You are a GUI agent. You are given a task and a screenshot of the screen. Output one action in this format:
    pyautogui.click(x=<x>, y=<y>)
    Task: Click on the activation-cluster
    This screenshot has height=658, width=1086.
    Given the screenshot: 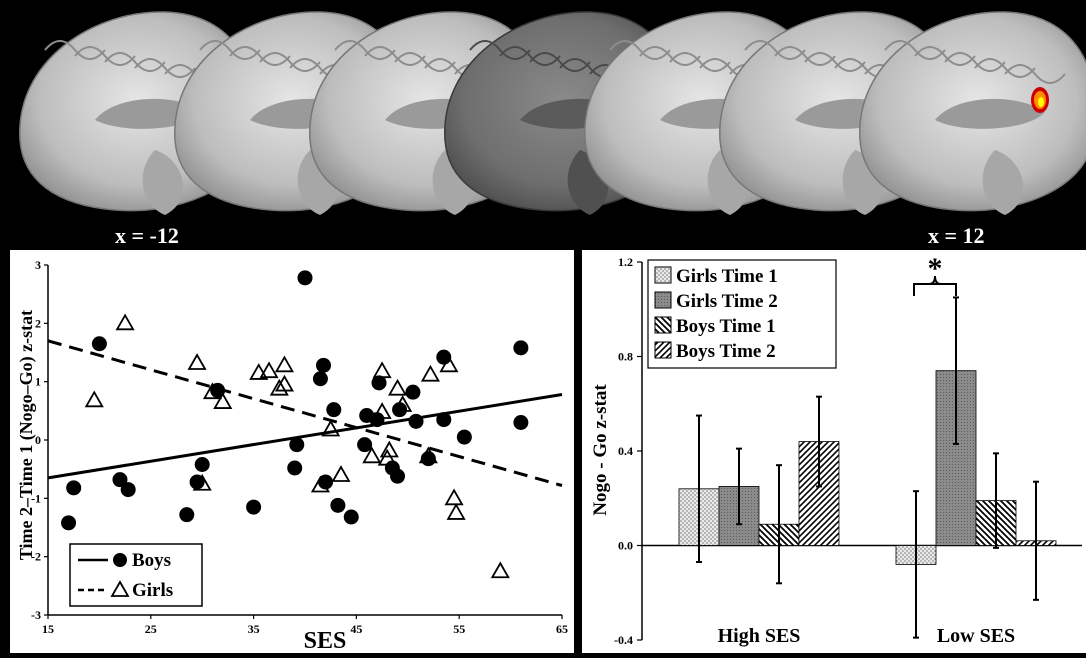 What is the action you would take?
    pyautogui.click(x=1040, y=100)
    